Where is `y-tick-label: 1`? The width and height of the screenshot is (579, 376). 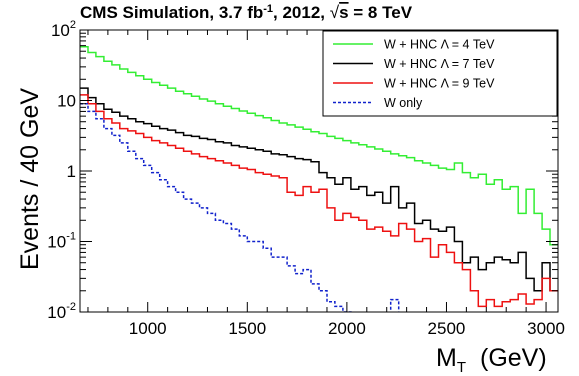
y-tick-label: 1 is located at coordinates (71, 171).